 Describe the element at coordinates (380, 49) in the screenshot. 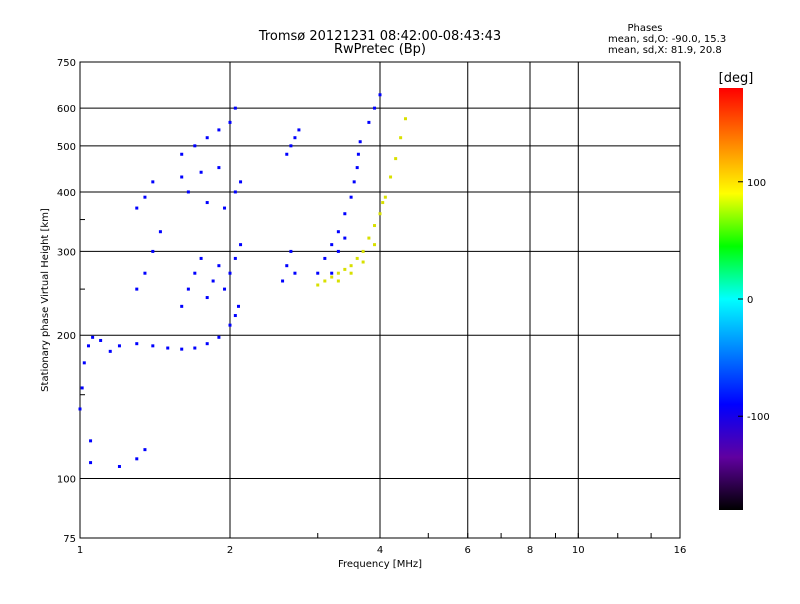

I see `chart-subtitle: RwPretec (Bp)` at that location.